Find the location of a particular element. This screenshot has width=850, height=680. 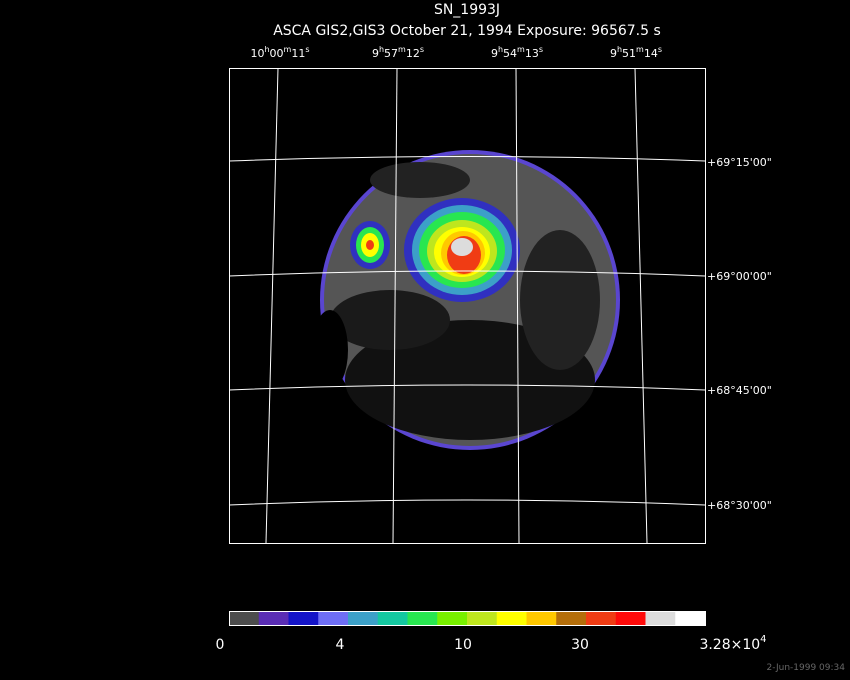

ra-value: 10 is located at coordinates (257, 53).